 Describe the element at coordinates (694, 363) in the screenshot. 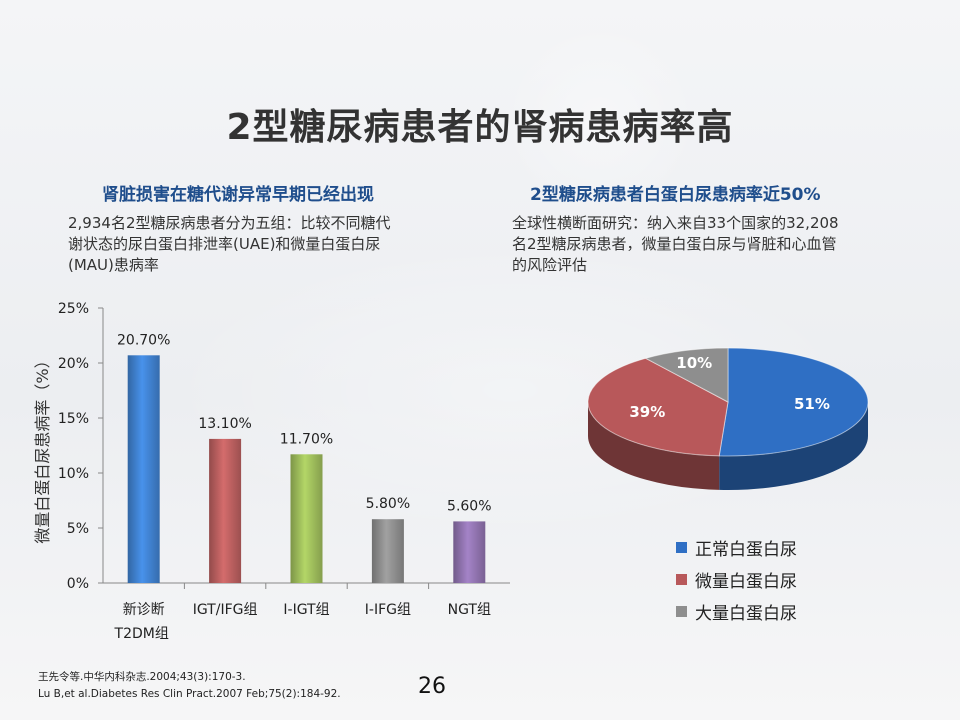

I see `pie-value-label: 10%` at that location.